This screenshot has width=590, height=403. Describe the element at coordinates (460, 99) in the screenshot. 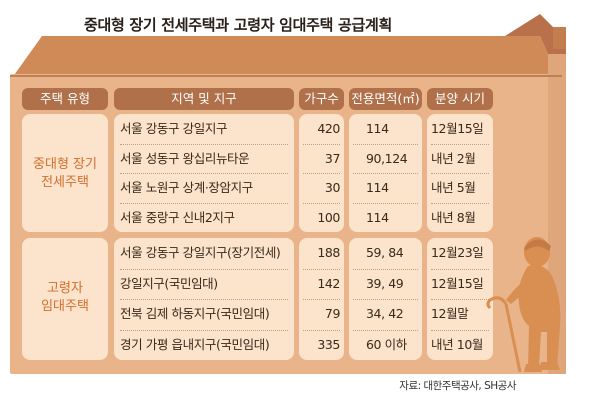

I see `header-sale-date: 분양 시기` at that location.